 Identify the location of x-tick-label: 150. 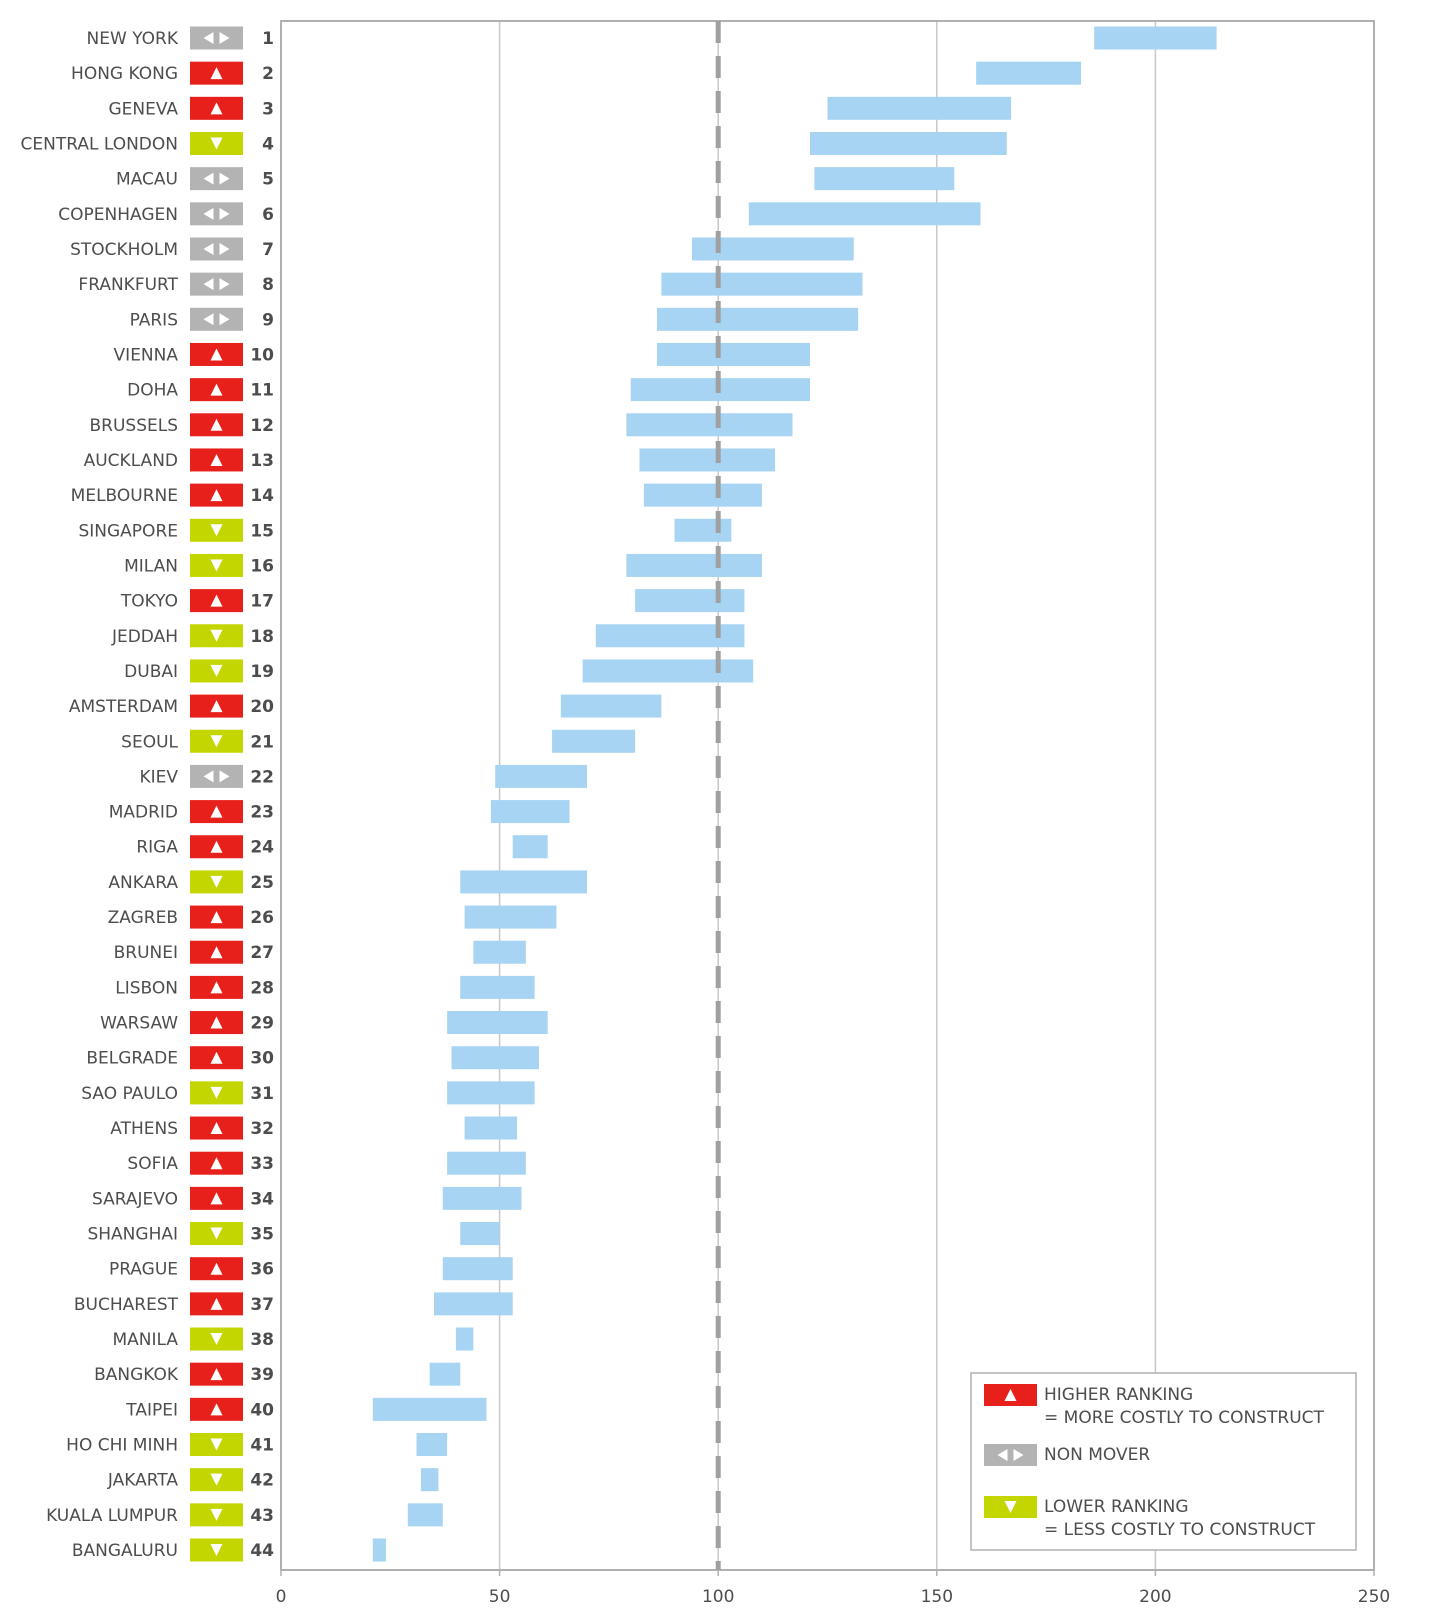
(937, 1597).